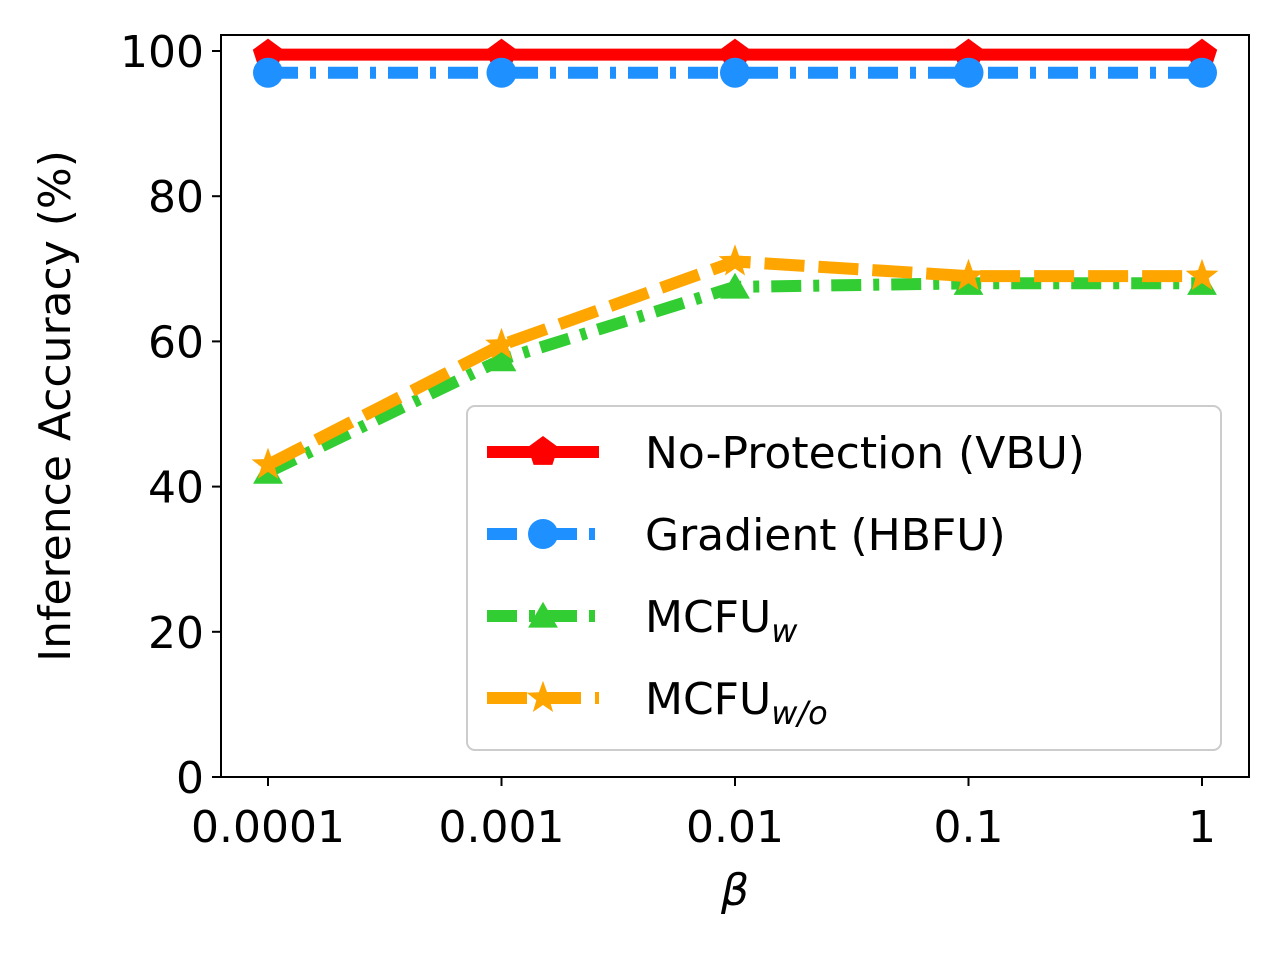  I want to click on y-axis-title: Inference Accuracy (%), so click(55, 406).